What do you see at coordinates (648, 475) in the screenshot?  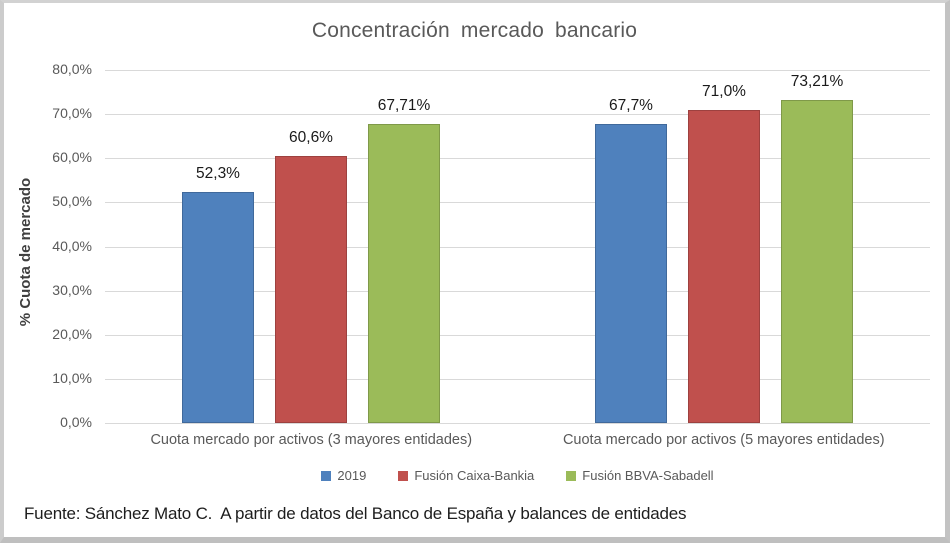 I see `legend-label: Fusión BBVA-Sabadell` at bounding box center [648, 475].